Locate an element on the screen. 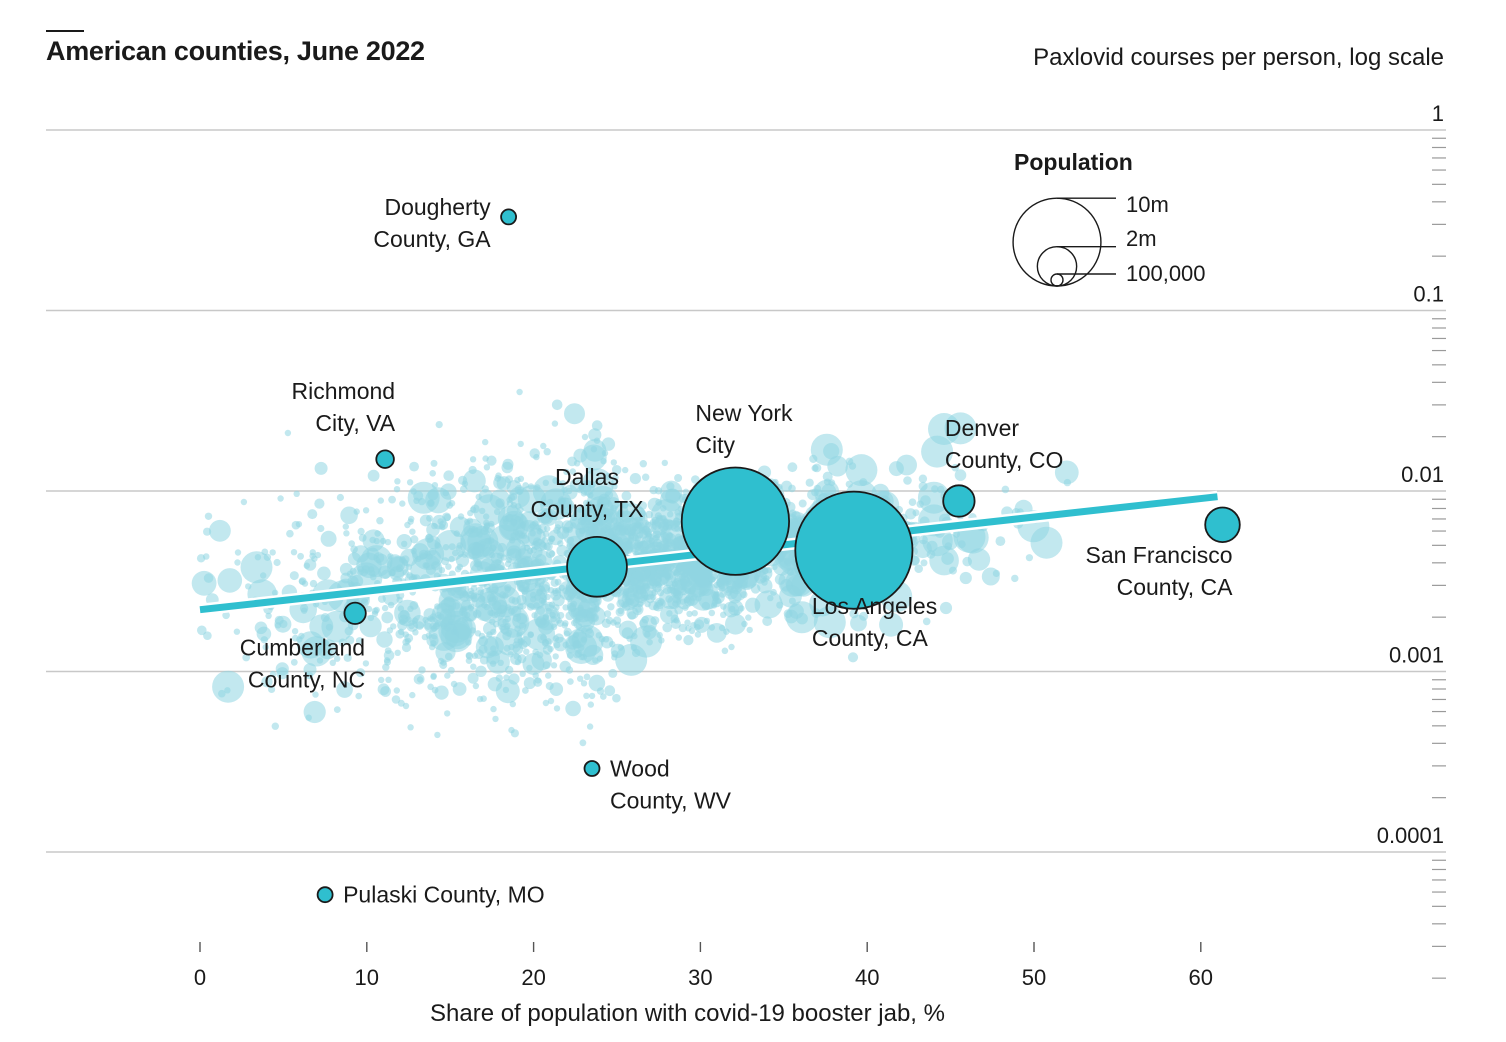 This screenshot has height=1042, width=1506. x-tick-label: 20 is located at coordinates (533, 977).